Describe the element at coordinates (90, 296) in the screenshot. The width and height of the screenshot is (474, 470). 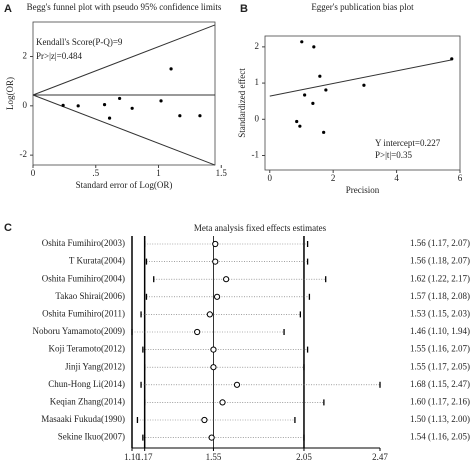
I see `study-label: Takao Shirai(2006)` at that location.